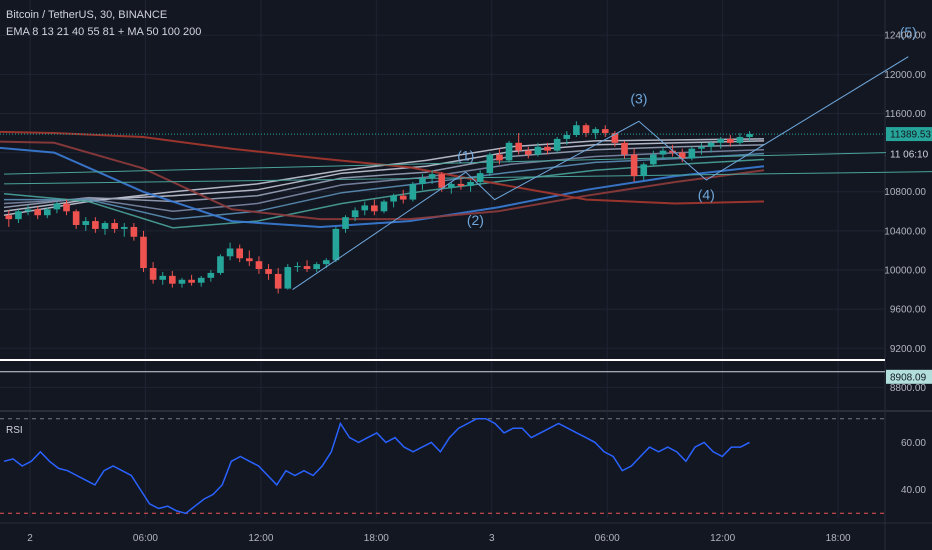 The height and width of the screenshot is (550, 932). Describe the element at coordinates (908, 32) in the screenshot. I see `wave-label-4: (5)` at that location.